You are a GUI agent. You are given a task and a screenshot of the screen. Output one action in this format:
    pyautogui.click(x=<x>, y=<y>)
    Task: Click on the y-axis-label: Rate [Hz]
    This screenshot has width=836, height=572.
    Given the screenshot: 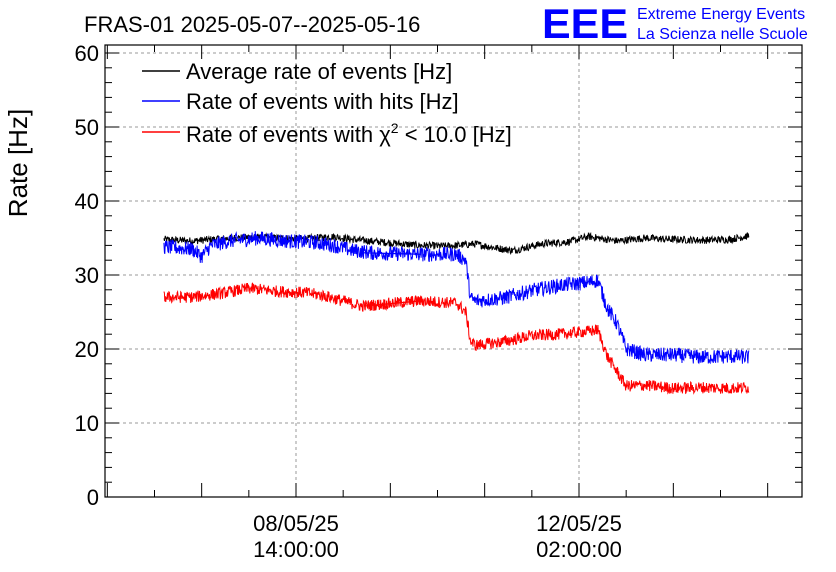 What is the action you would take?
    pyautogui.click(x=18, y=163)
    